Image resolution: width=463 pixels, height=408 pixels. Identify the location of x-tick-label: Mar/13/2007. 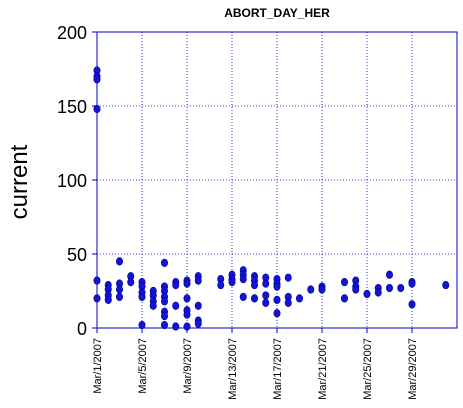
(233, 369).